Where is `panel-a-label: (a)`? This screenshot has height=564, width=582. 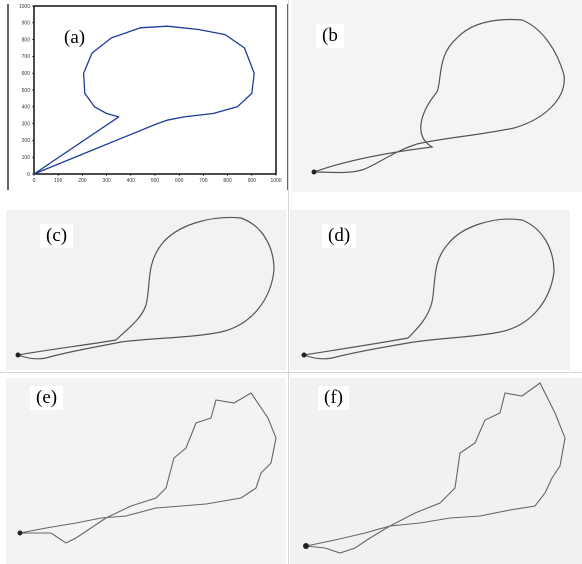 panel-a-label: (a) is located at coordinates (75, 38).